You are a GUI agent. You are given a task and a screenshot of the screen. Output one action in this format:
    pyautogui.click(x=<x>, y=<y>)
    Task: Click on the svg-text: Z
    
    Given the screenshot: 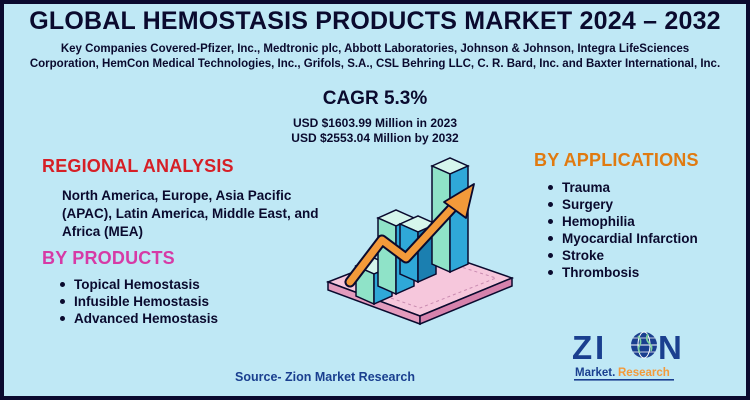 What is the action you would take?
    pyautogui.click(x=582, y=347)
    